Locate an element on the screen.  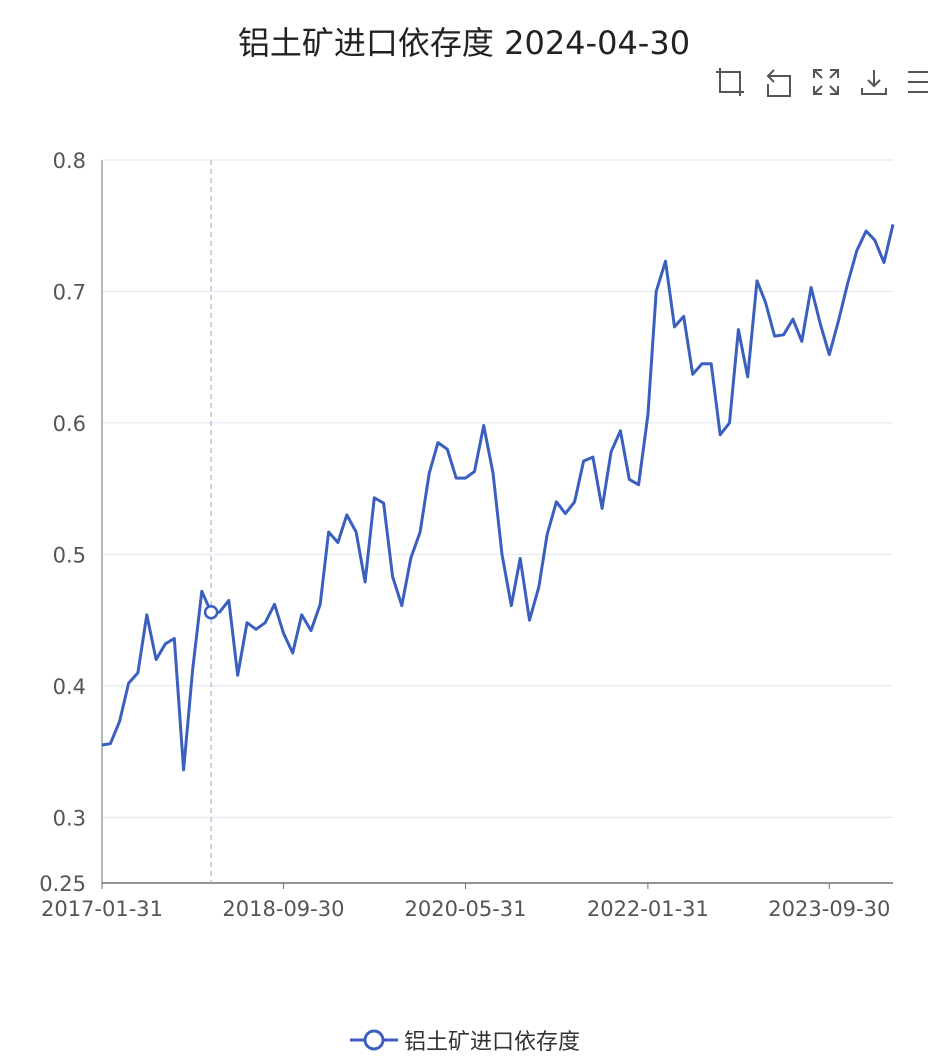
legend-item: 铝土矿进口依存度 is located at coordinates (465, 1040).